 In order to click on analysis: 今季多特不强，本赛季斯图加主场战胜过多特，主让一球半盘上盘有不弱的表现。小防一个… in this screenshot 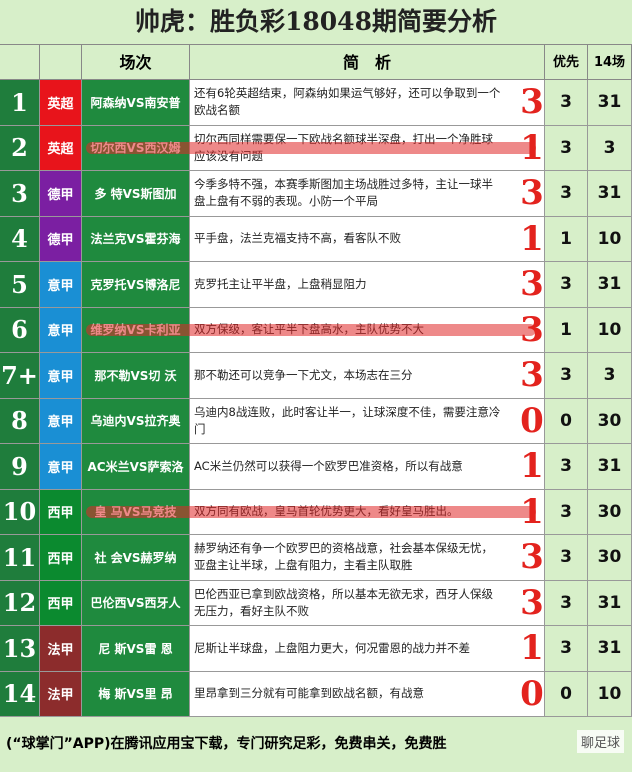, I will do `click(367, 194)`.